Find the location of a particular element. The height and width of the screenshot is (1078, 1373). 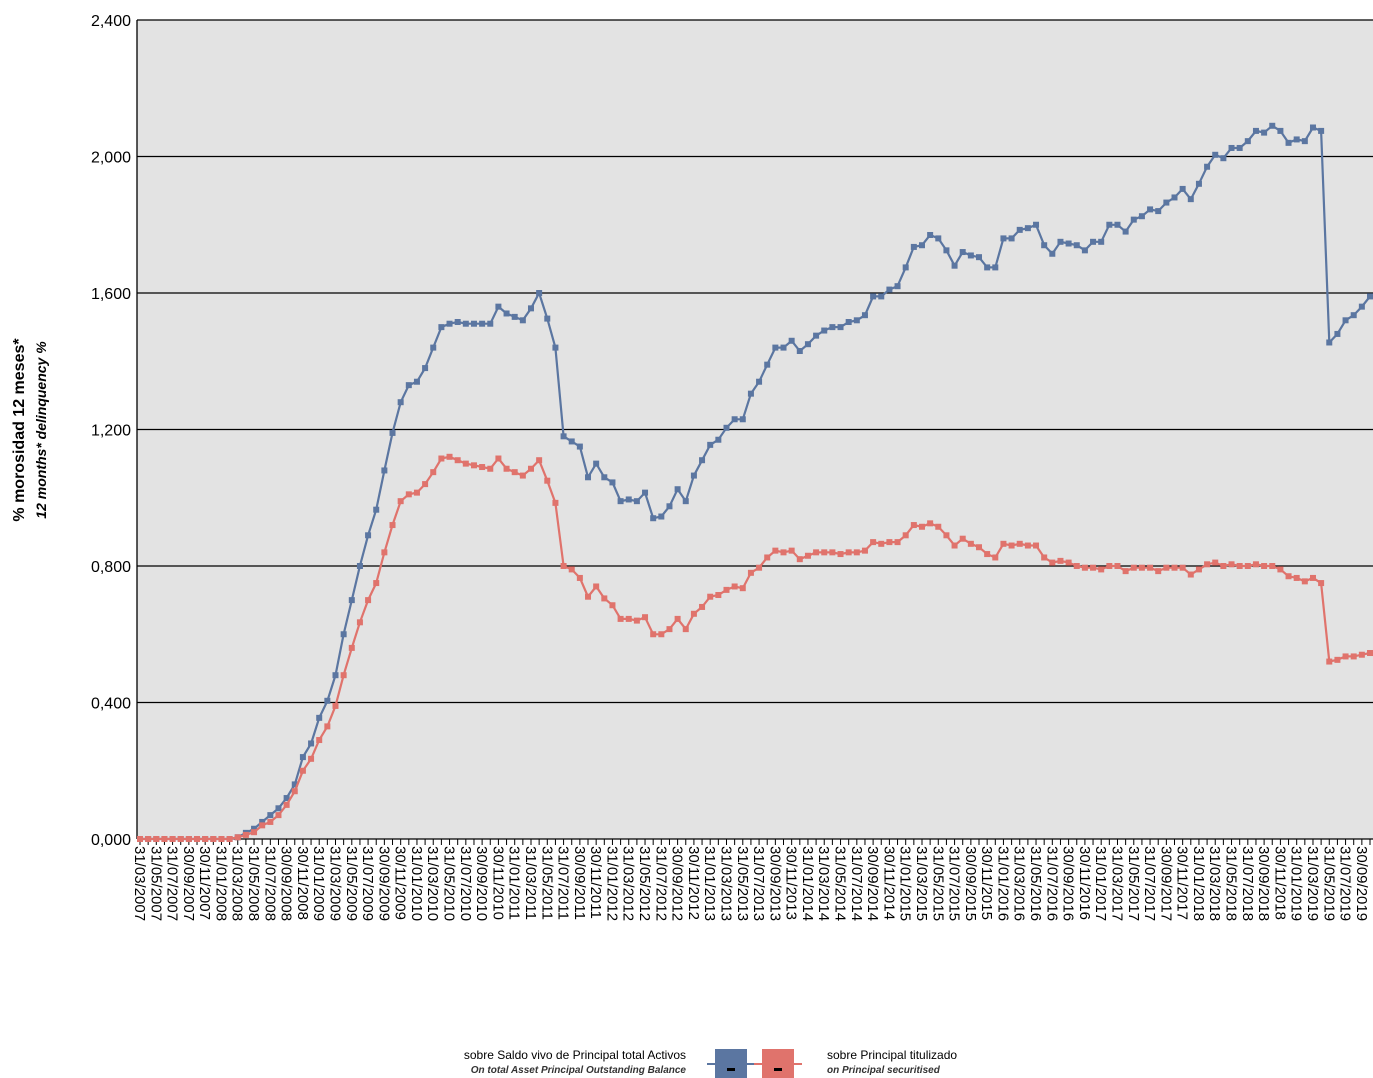

x-tick-label: 30/11/2016 is located at coordinates (1084, 883).